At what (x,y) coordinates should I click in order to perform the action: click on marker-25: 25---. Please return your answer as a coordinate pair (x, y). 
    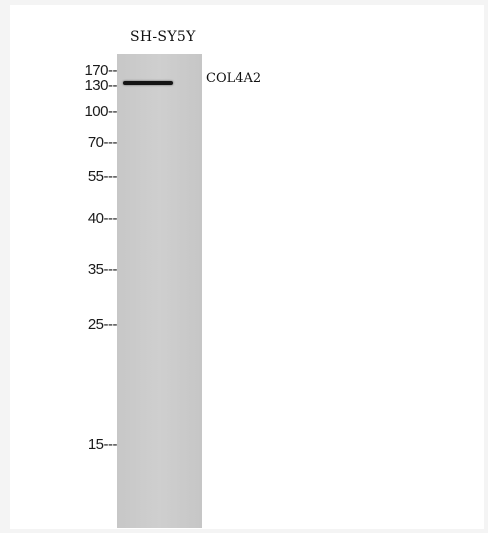
    Looking at the image, I should click on (102, 324).